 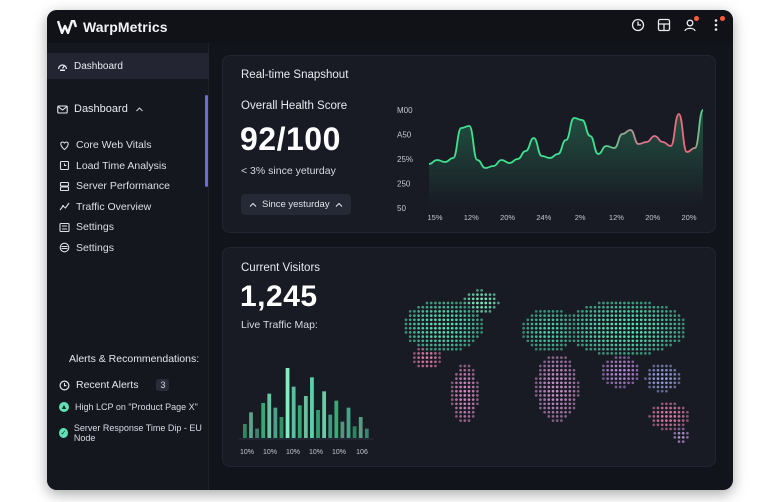 I want to click on layout-icon, so click(x=664, y=25).